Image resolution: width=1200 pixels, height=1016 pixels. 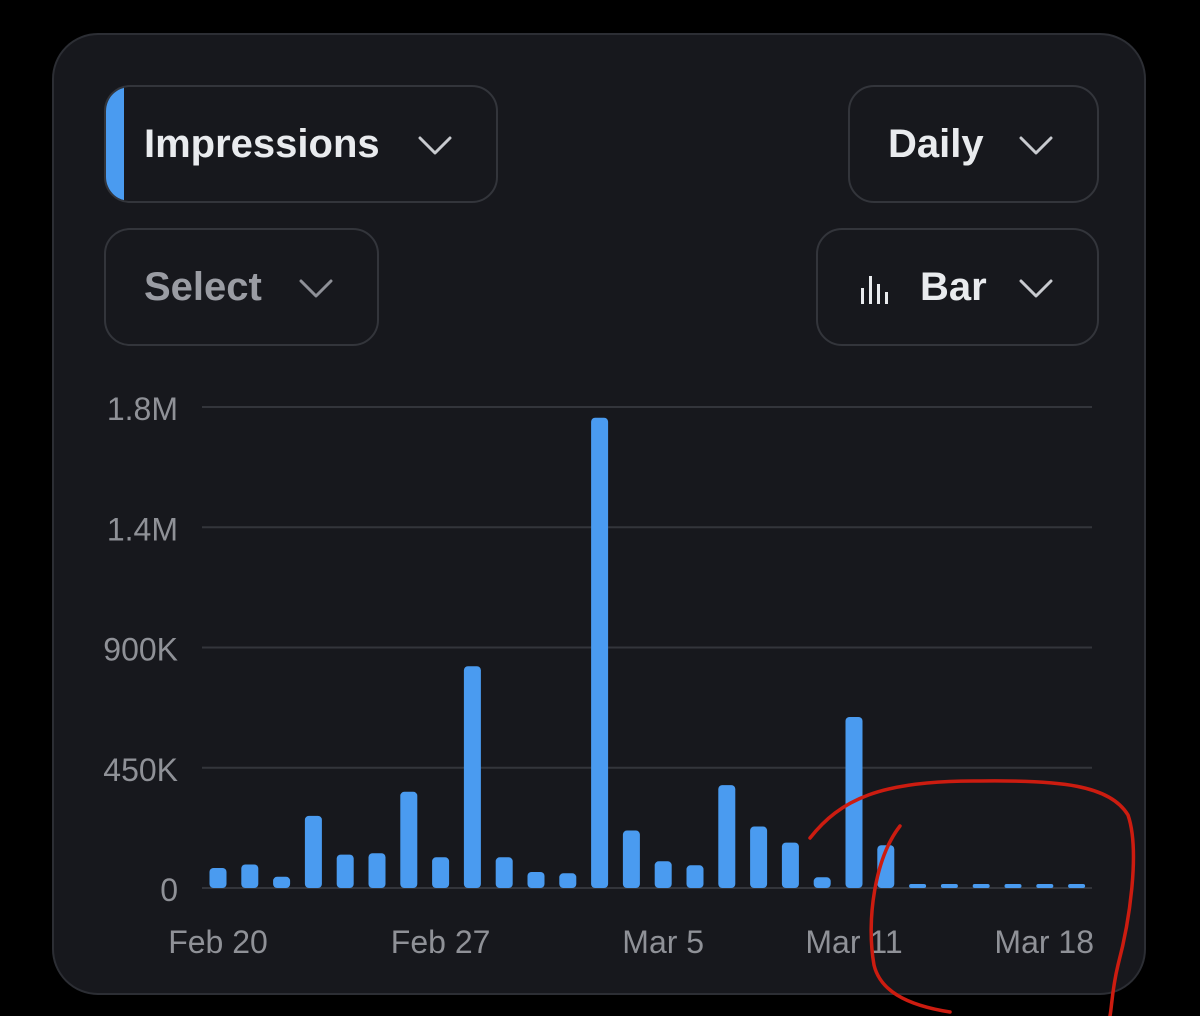 I want to click on x-tick-label: Mar 18, so click(x=1044, y=942).